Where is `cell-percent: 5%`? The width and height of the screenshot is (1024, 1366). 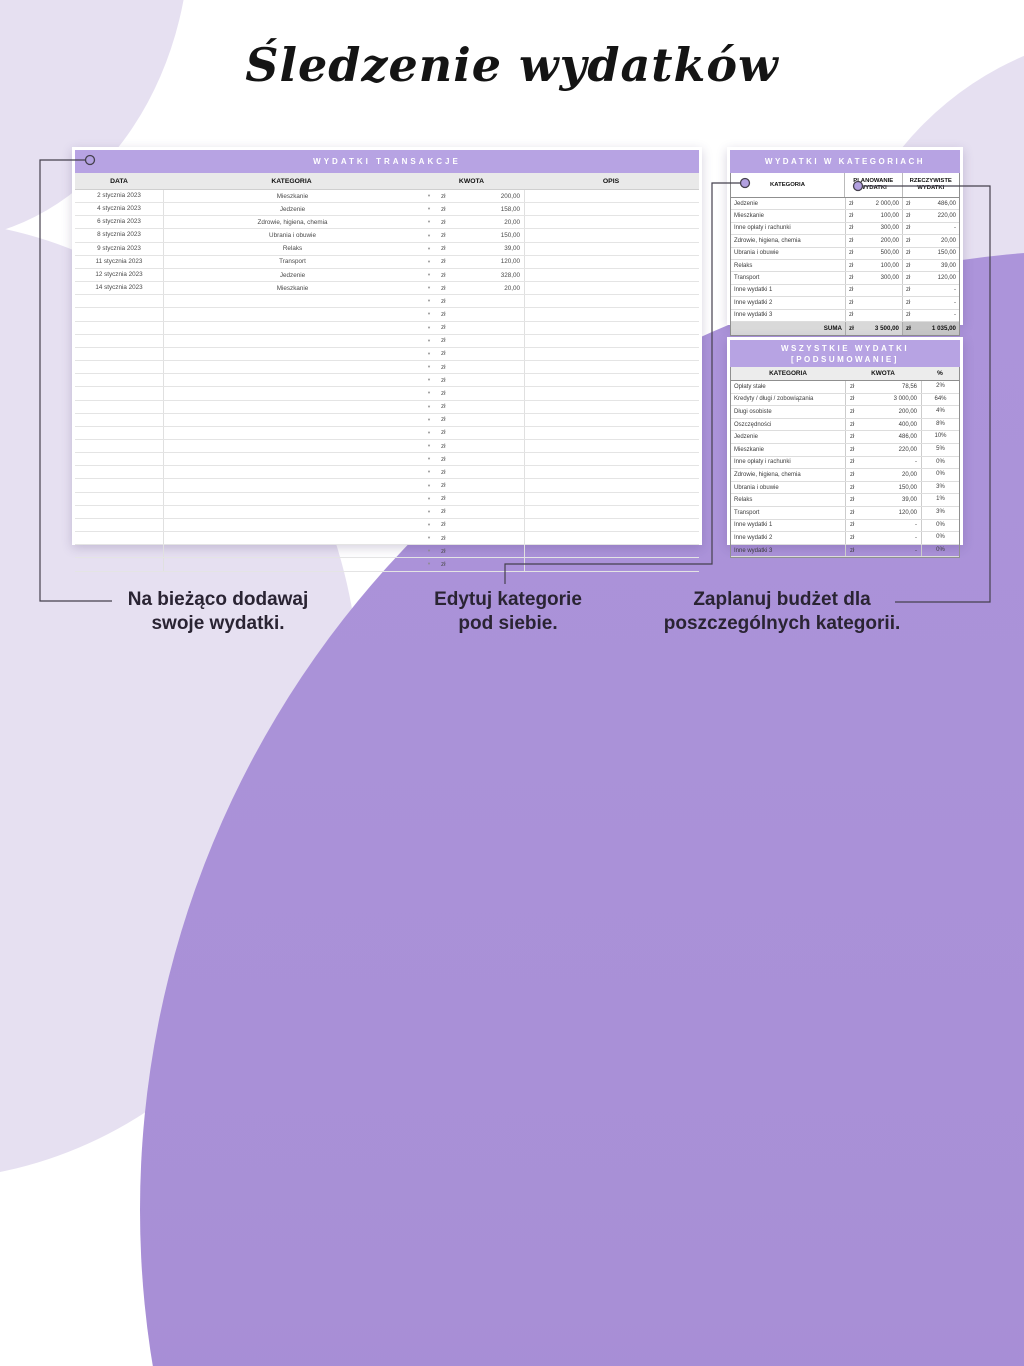 cell-percent: 5% is located at coordinates (940, 449).